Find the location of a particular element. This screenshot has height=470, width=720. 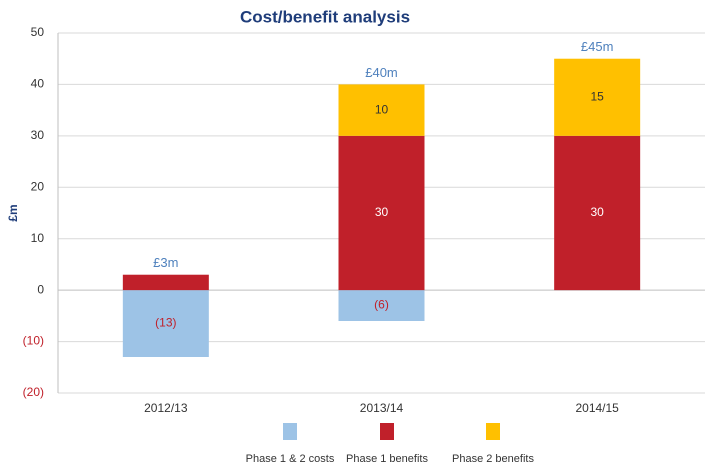

data-label: (13) is located at coordinates (165, 323).